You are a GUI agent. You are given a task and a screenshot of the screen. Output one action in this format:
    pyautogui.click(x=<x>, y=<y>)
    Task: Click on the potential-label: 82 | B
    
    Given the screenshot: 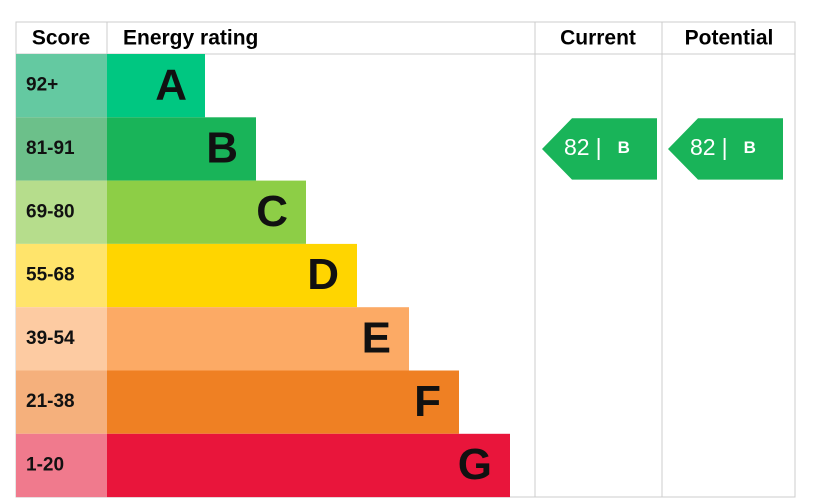 What is the action you would take?
    pyautogui.click(x=723, y=147)
    